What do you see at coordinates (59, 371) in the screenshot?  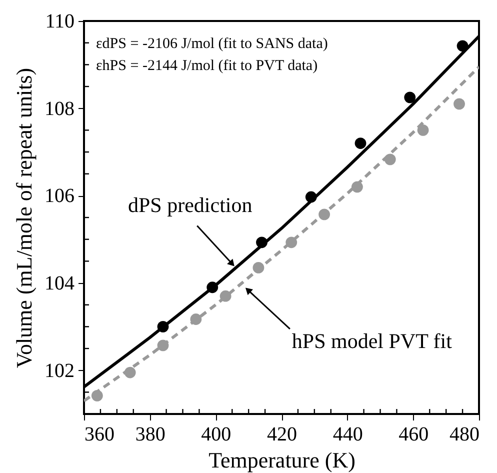 I see `y-tick-label: 102` at bounding box center [59, 371].